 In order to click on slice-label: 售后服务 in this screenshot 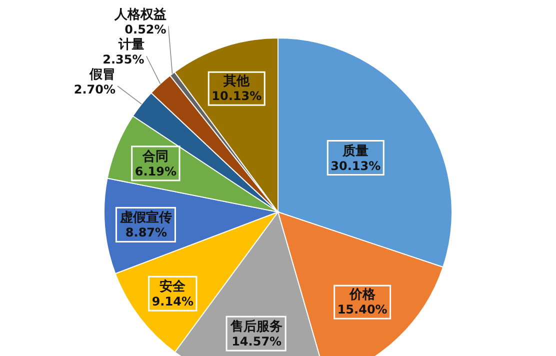, I will do `click(256, 326)`.